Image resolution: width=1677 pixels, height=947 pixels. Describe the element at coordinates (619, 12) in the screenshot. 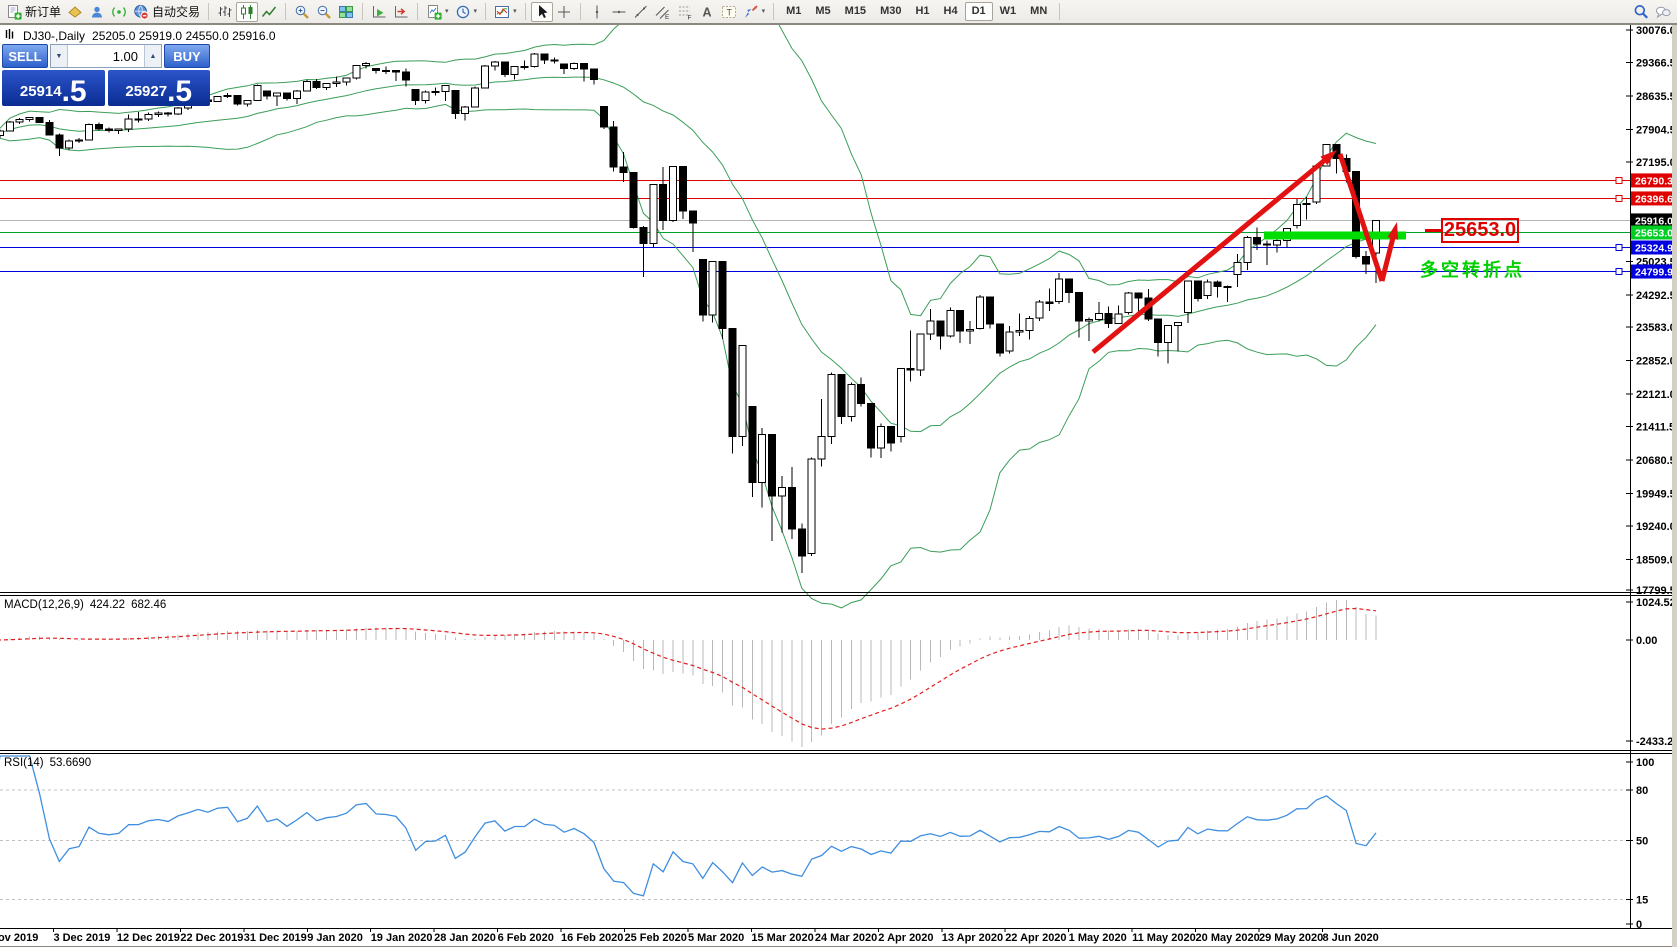

I see `horizontal-line-button` at that location.